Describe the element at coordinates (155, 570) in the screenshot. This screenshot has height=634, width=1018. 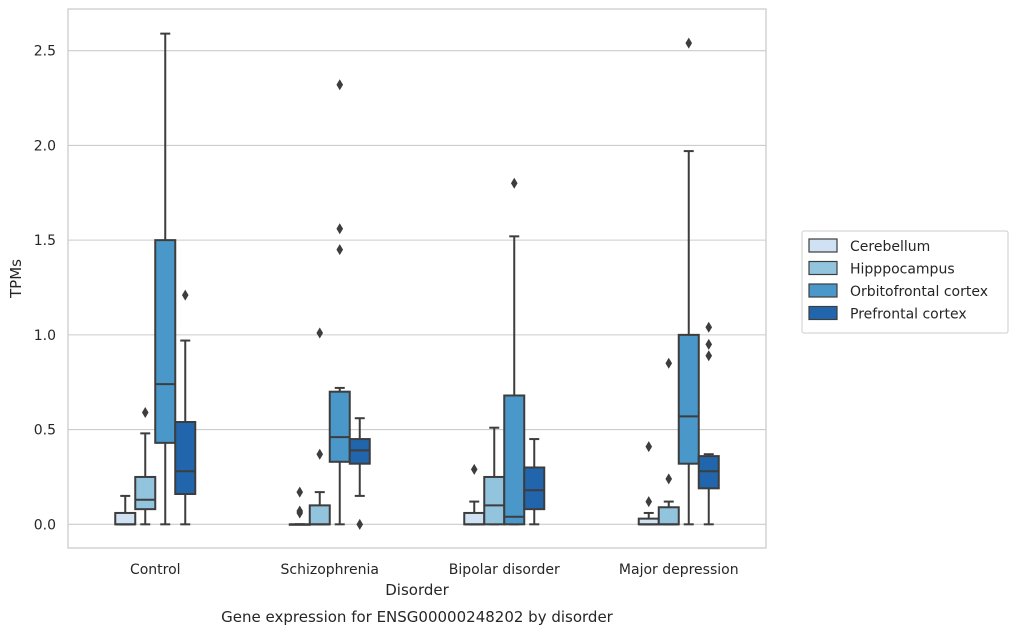
I see `x-tick-label: Control` at that location.